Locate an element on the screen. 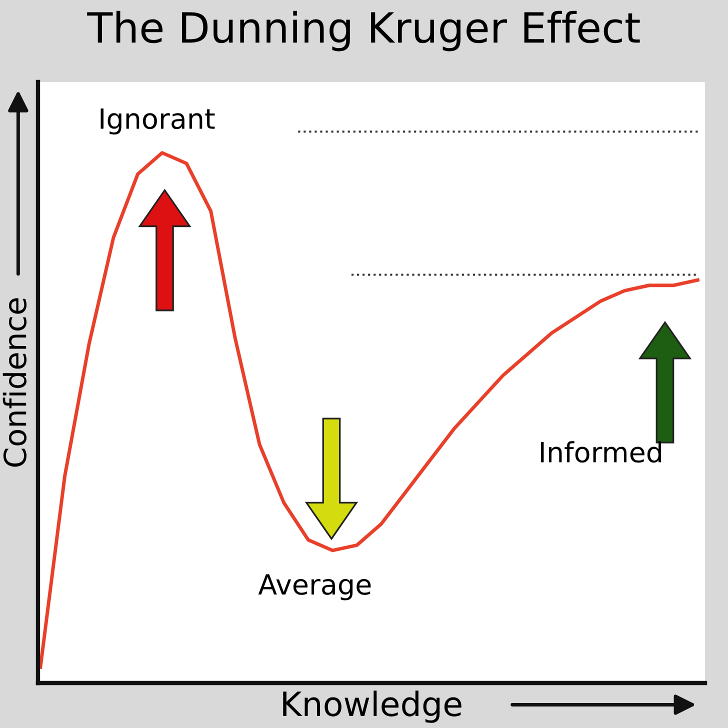  x-axis-title: Knowledge is located at coordinates (372, 706).